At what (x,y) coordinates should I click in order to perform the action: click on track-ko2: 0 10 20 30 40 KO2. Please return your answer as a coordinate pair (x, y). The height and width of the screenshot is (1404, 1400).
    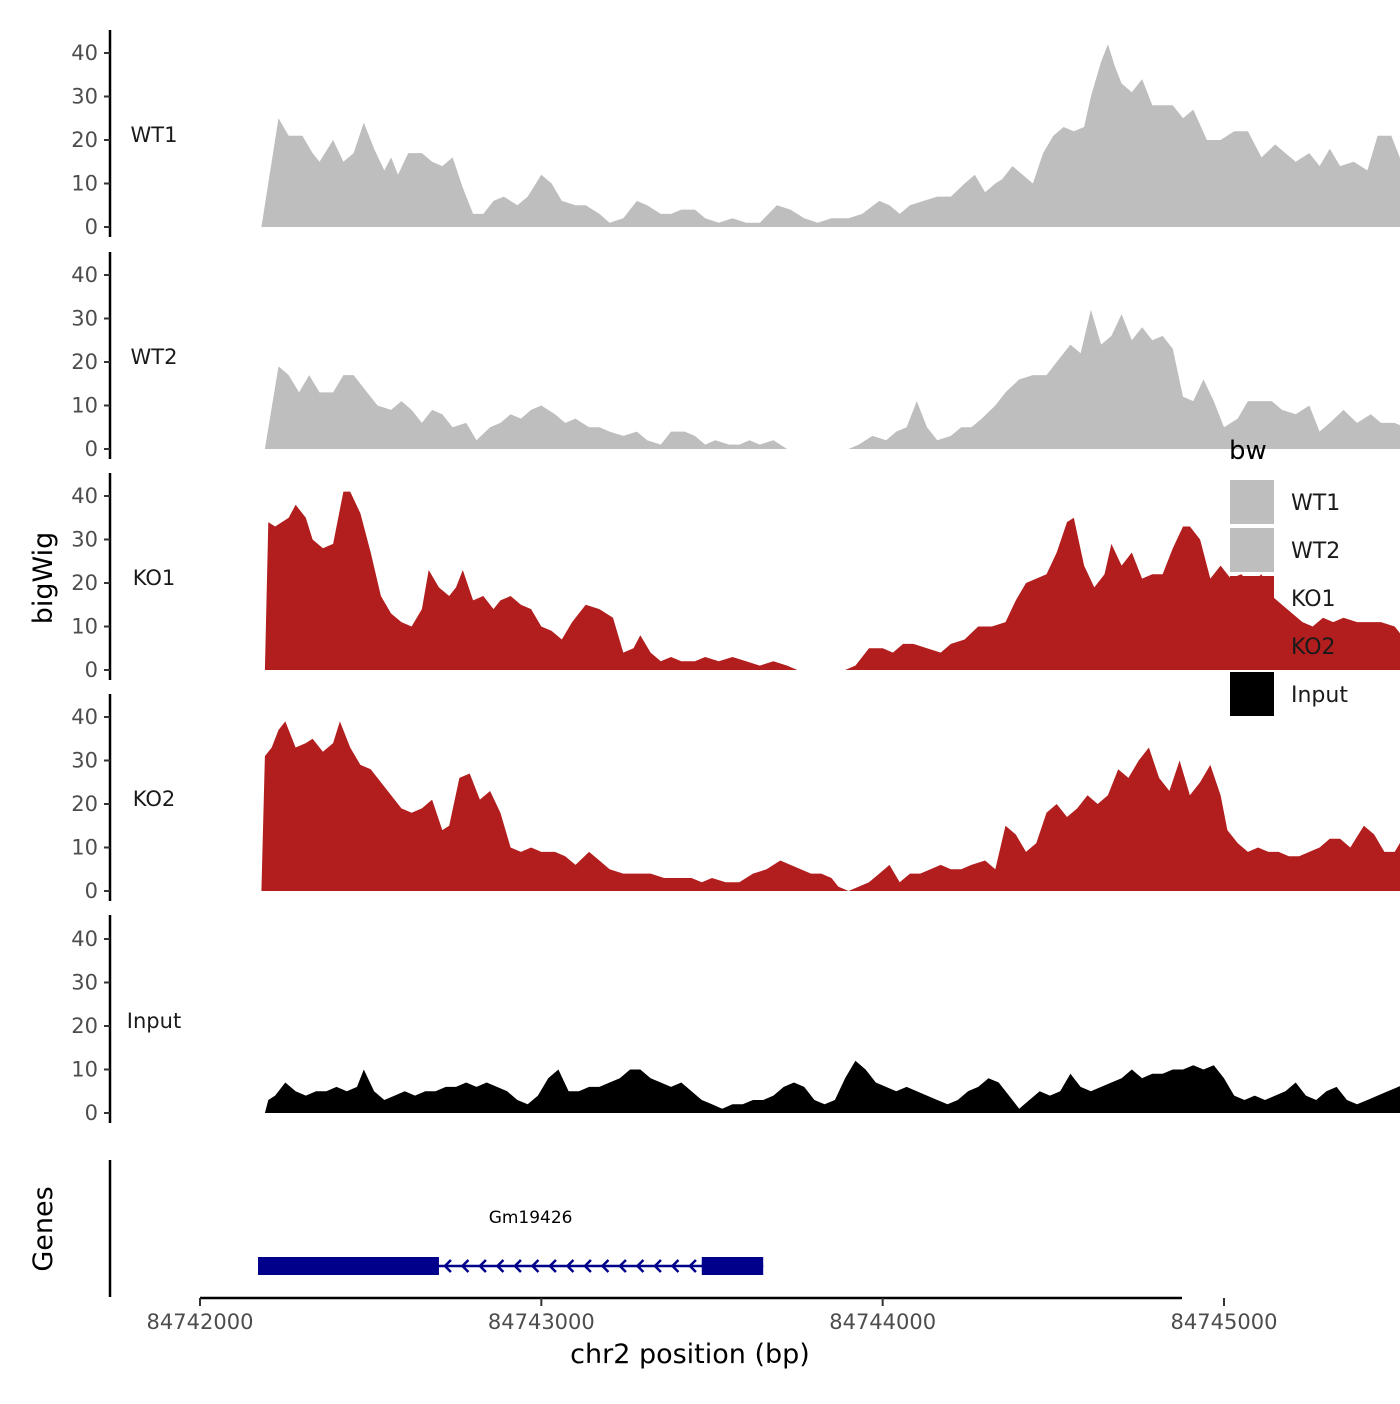
    Looking at the image, I should click on (735, 798).